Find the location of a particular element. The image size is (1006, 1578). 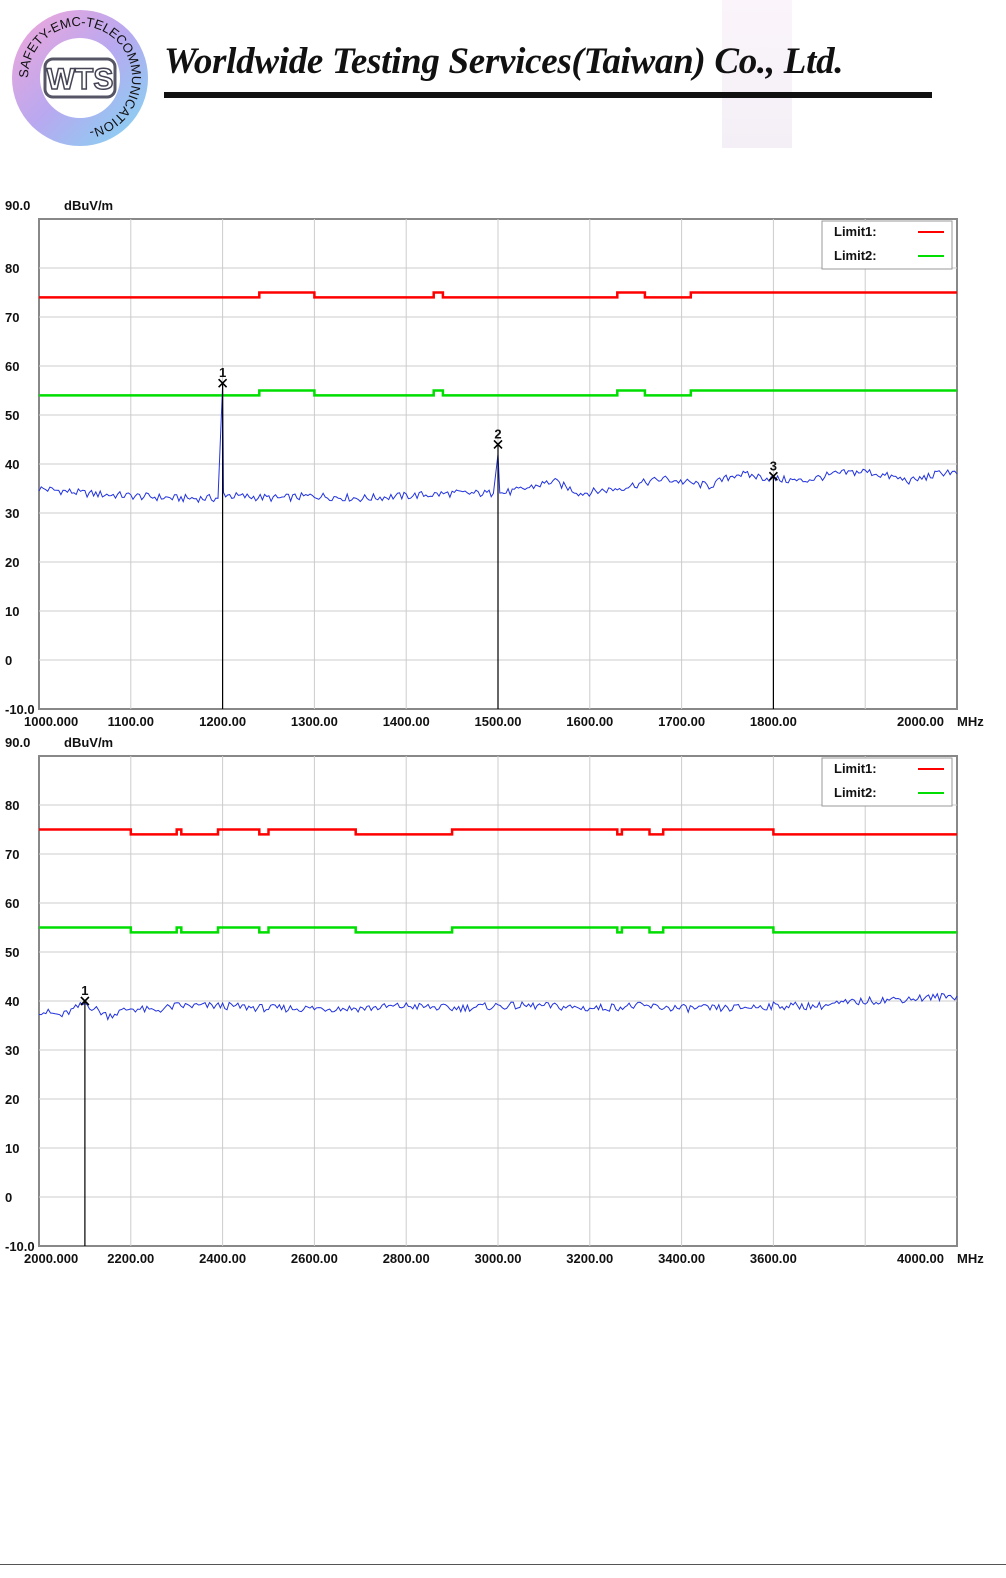

x-tick-label: 3200.00 is located at coordinates (589, 1258).